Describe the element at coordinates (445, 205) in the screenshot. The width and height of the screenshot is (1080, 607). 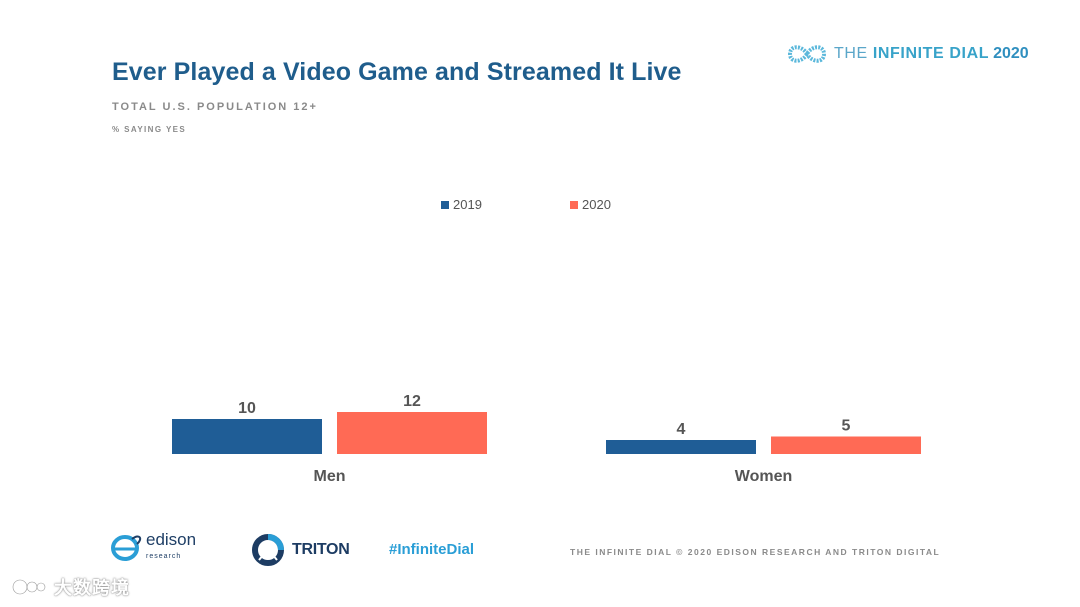
I see `legend-swatch-2019` at that location.